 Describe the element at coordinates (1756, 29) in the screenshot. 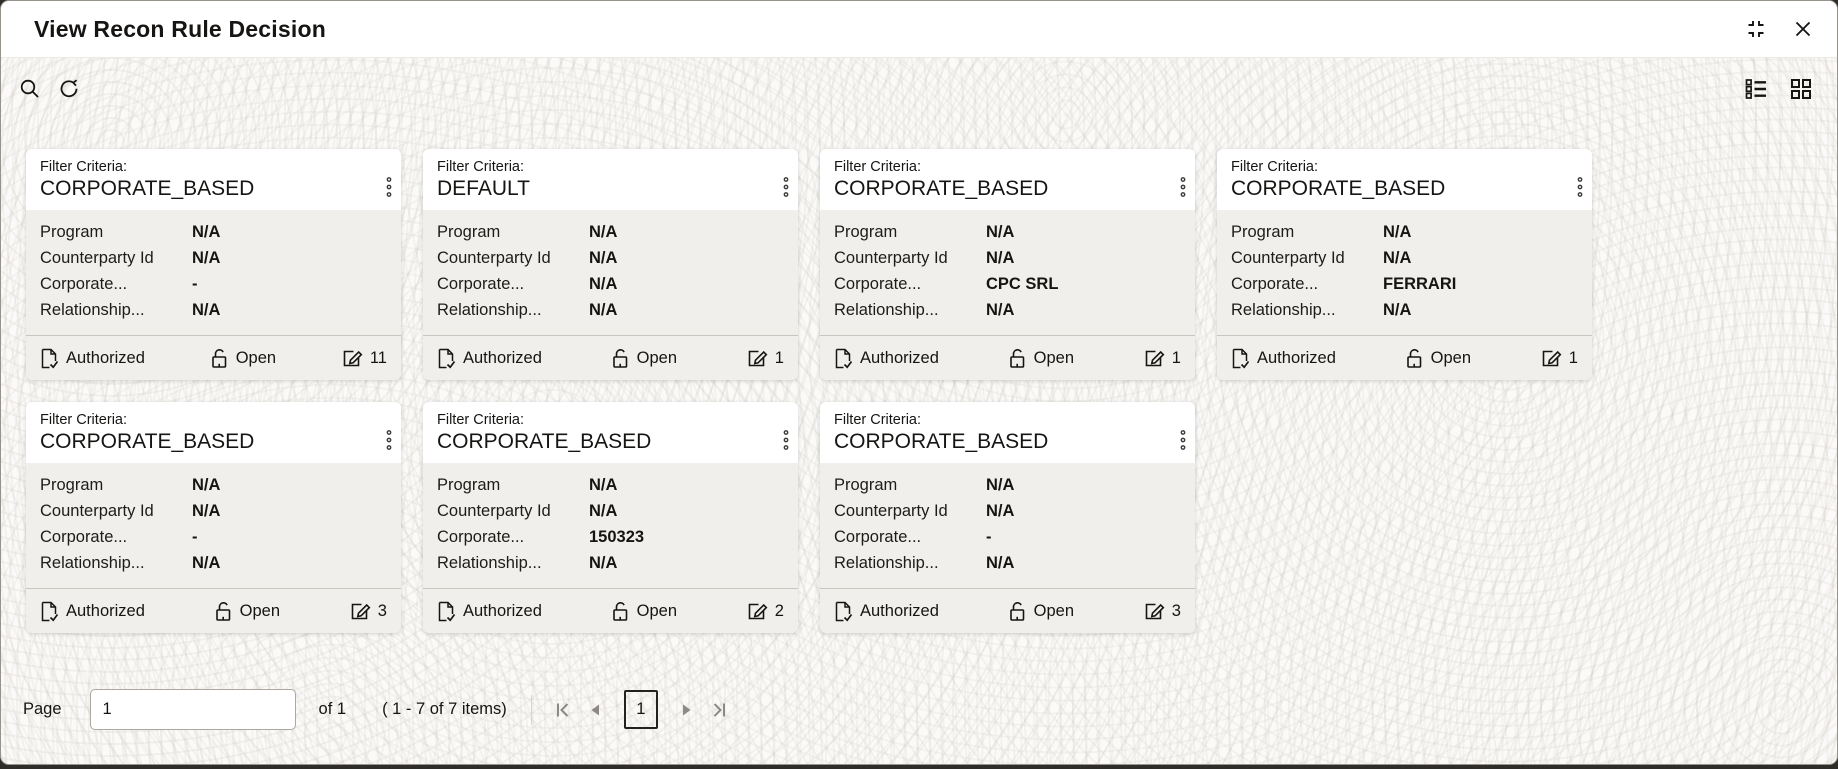

I see `collapse-window-icon` at that location.